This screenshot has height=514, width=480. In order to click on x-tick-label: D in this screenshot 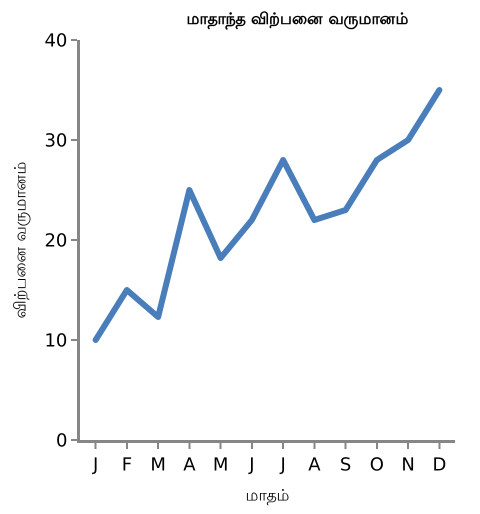, I will do `click(439, 465)`.